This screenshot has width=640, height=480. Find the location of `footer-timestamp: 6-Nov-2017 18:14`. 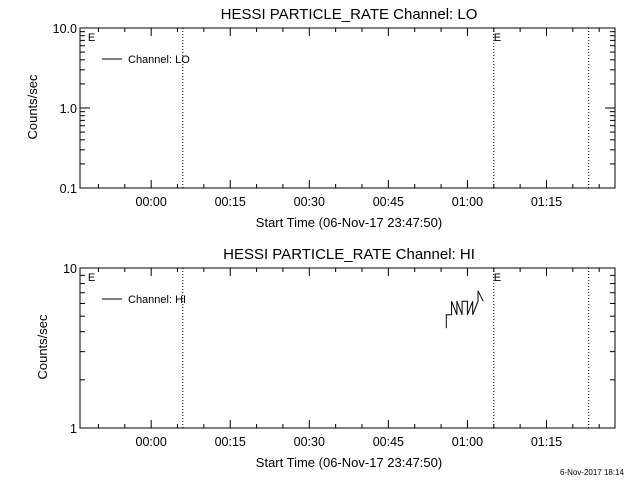

footer-timestamp: 6-Nov-2017 18:14 is located at coordinates (592, 472).